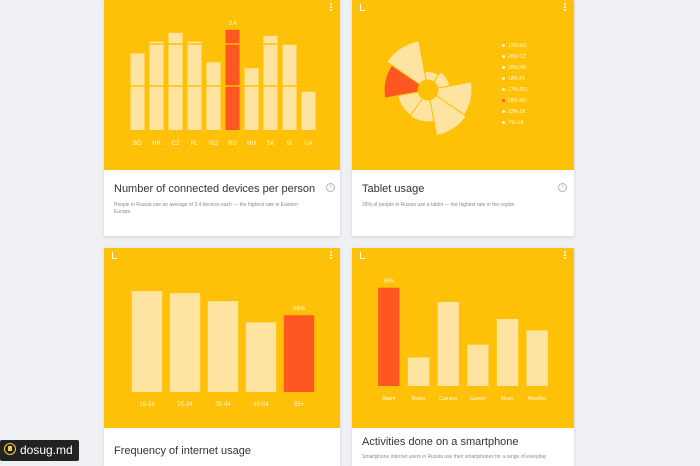 Image resolution: width=700 pixels, height=466 pixels. Describe the element at coordinates (10, 449) in the screenshot. I see `badge-icon` at that location.